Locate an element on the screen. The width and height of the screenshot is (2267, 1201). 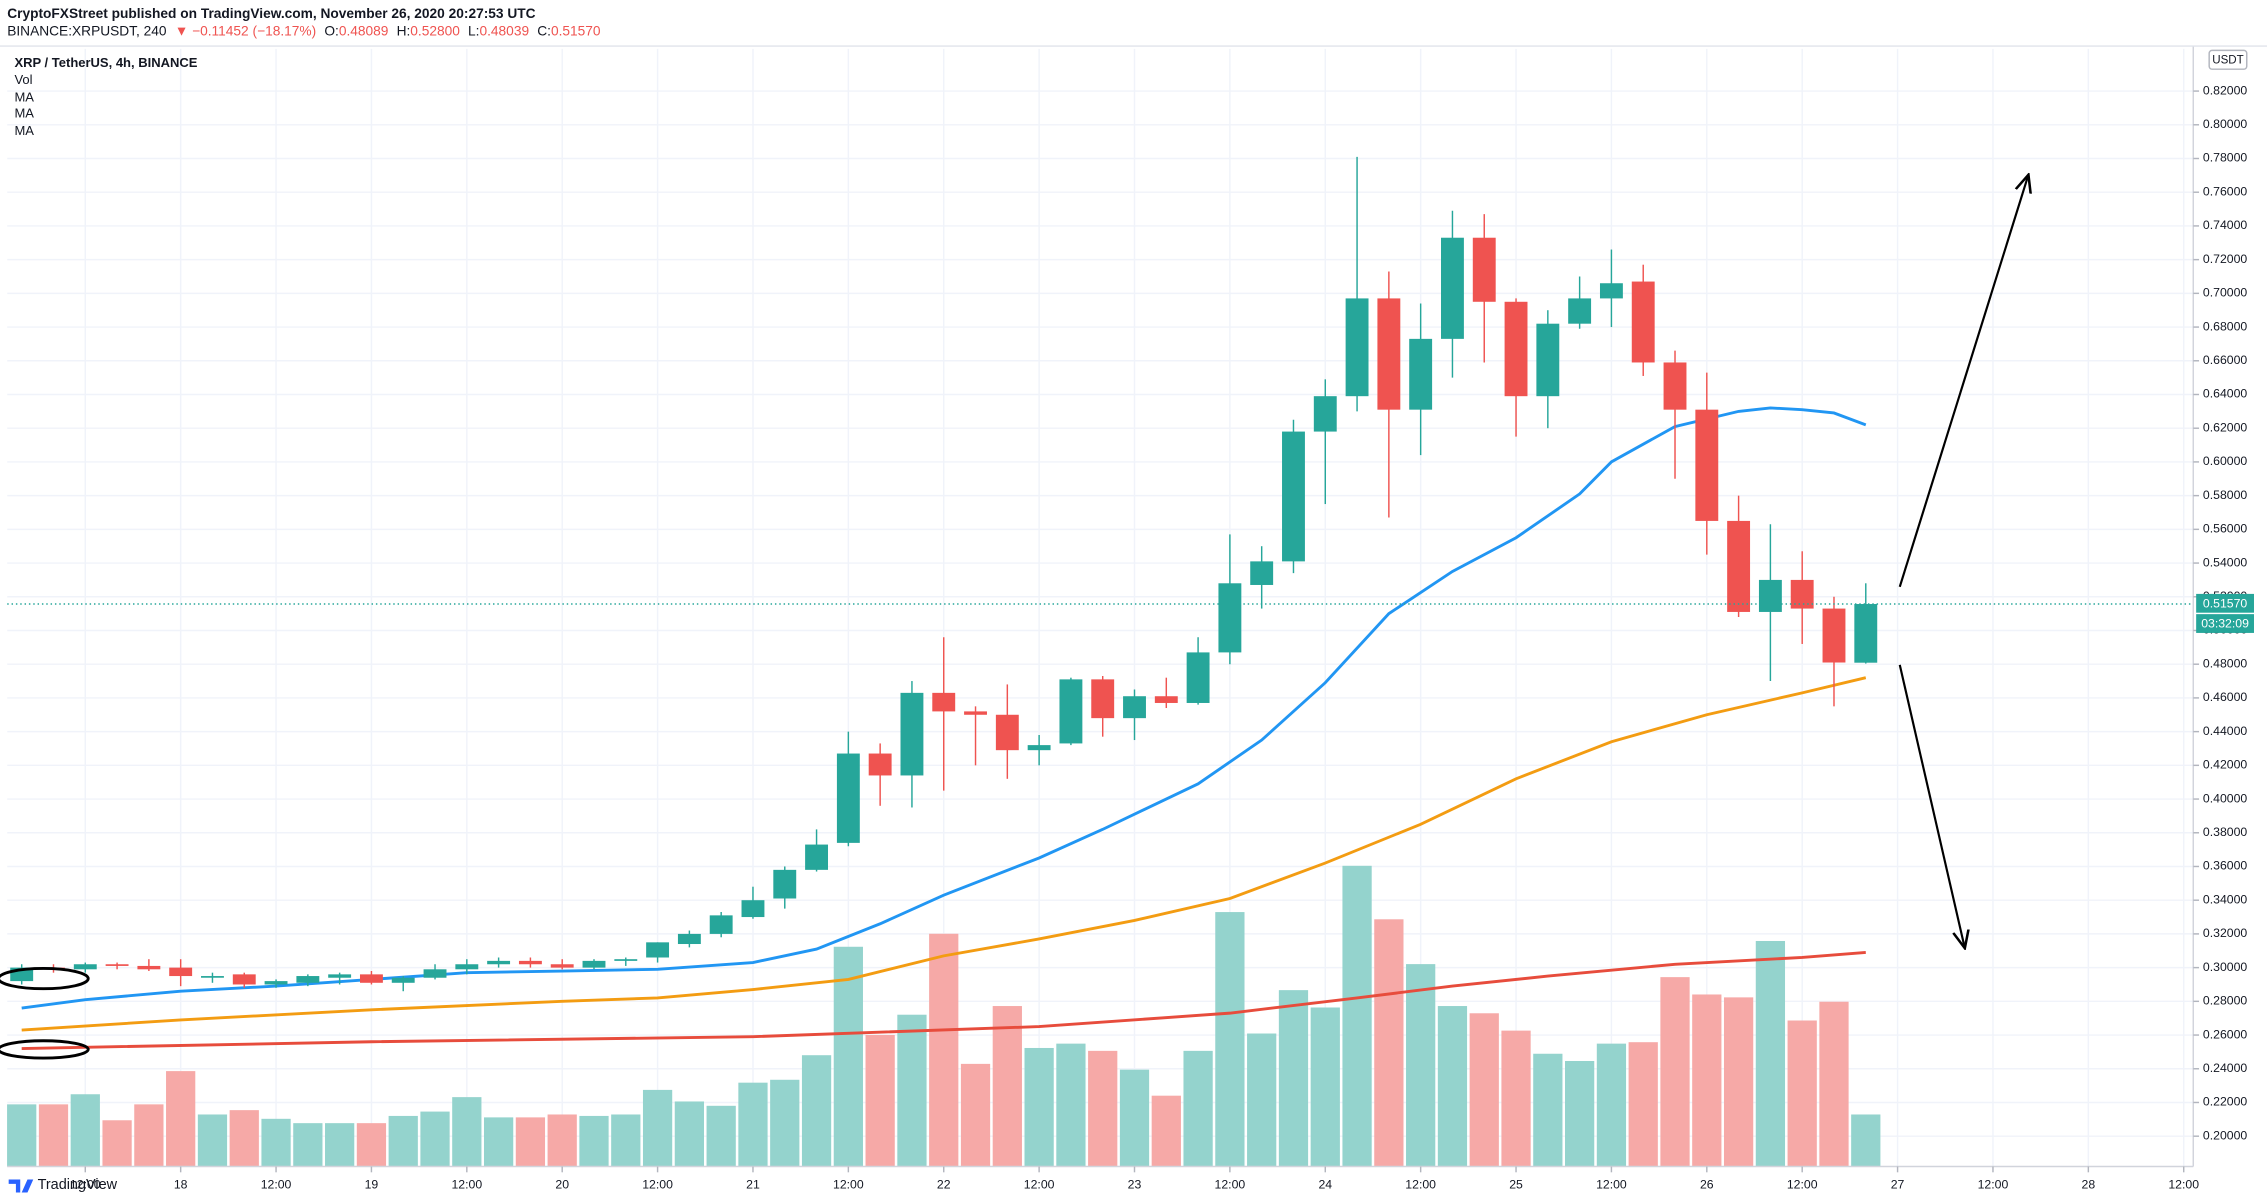
y-tick-label: 0.76000 is located at coordinates (2225, 191).